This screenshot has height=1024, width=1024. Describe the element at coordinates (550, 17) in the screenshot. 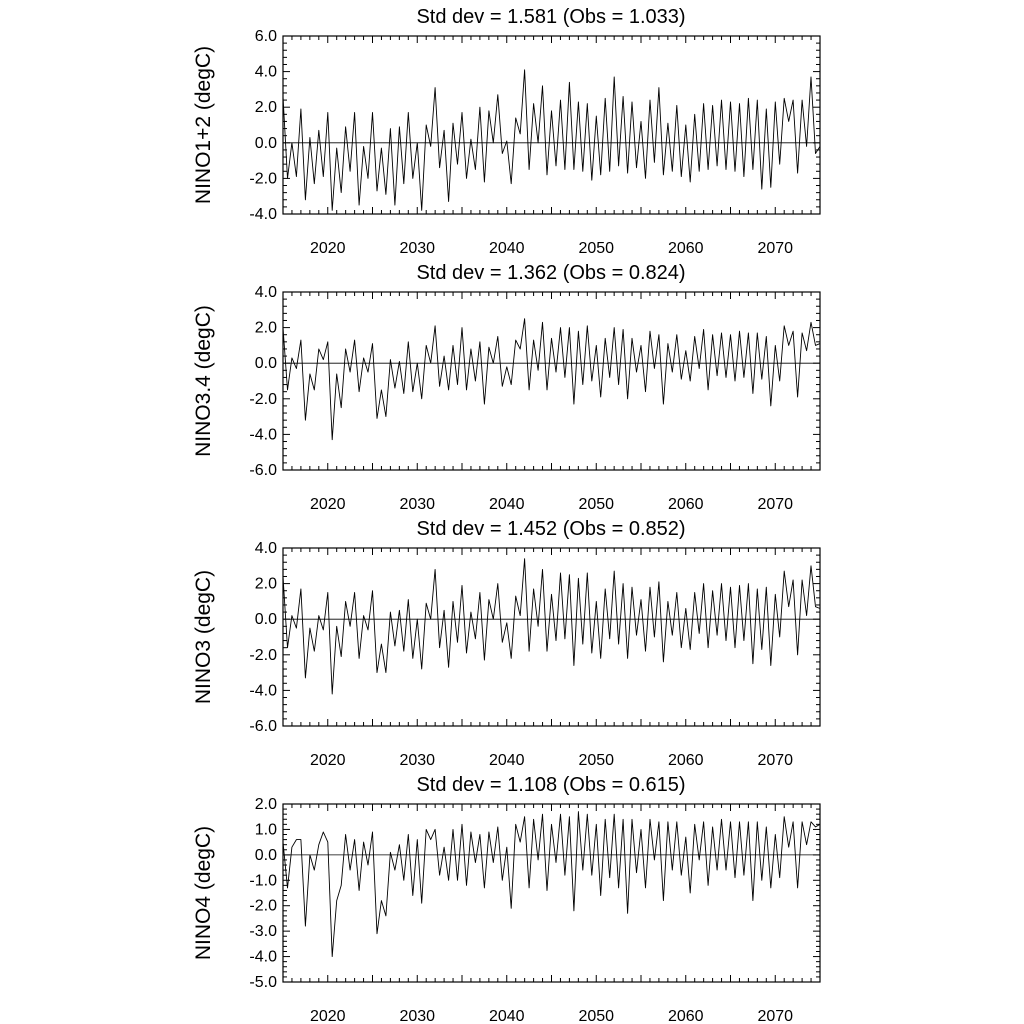

I see `chart-title: Std dev = 1.581 (Obs = 1.033)` at that location.